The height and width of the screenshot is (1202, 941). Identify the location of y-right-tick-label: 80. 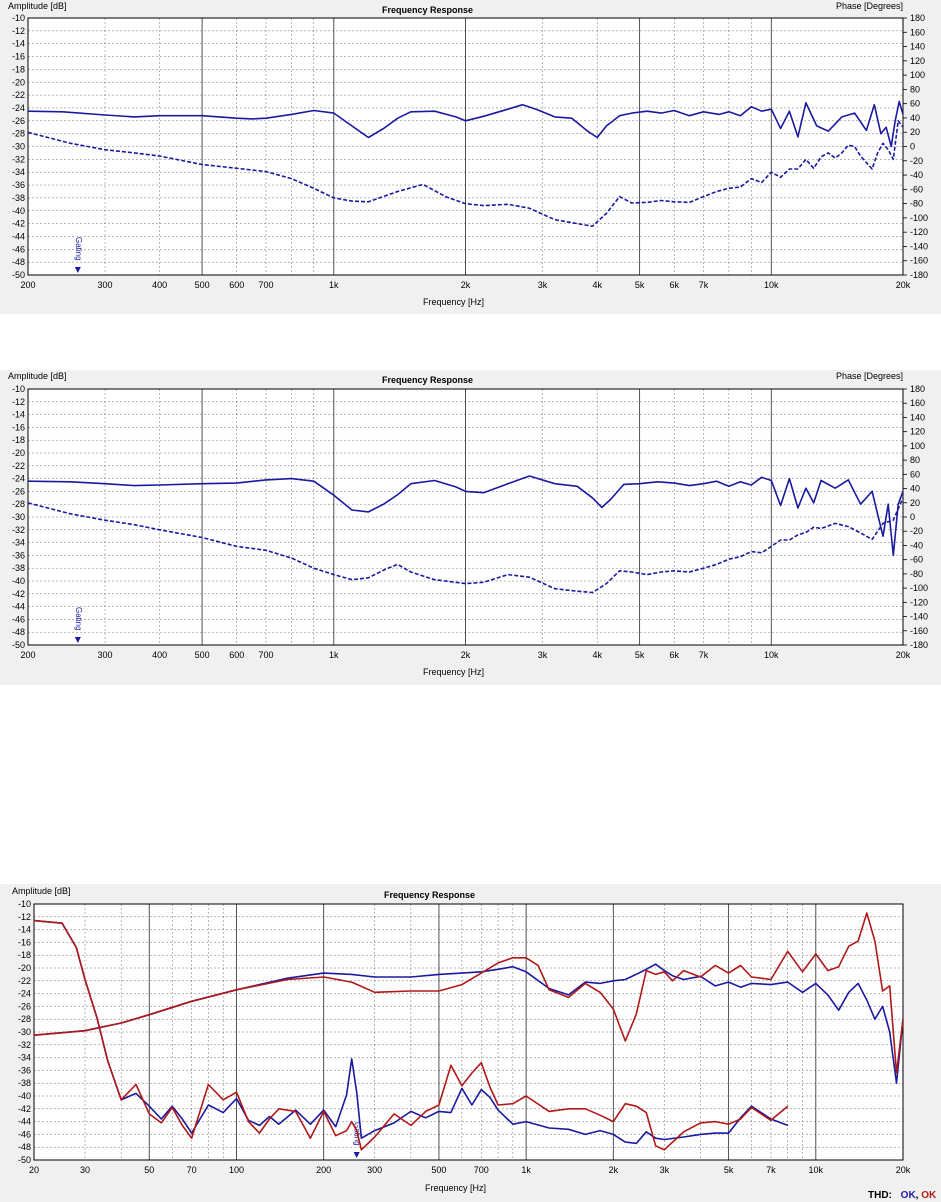
(915, 89).